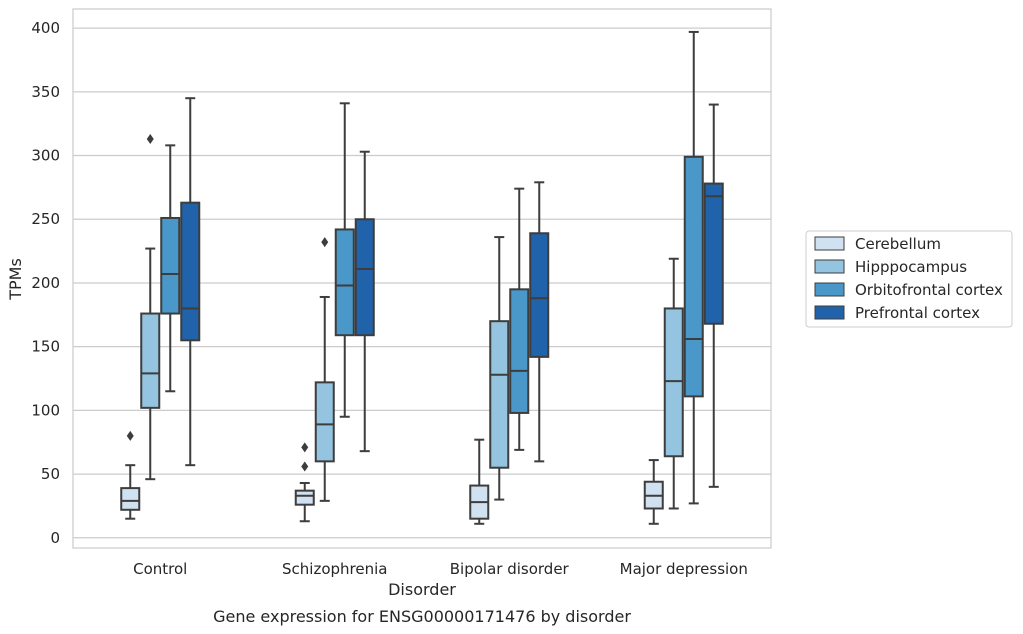 This screenshot has width=1023, height=634. Describe the element at coordinates (898, 244) in the screenshot. I see `legend-label: Cerebellum` at that location.